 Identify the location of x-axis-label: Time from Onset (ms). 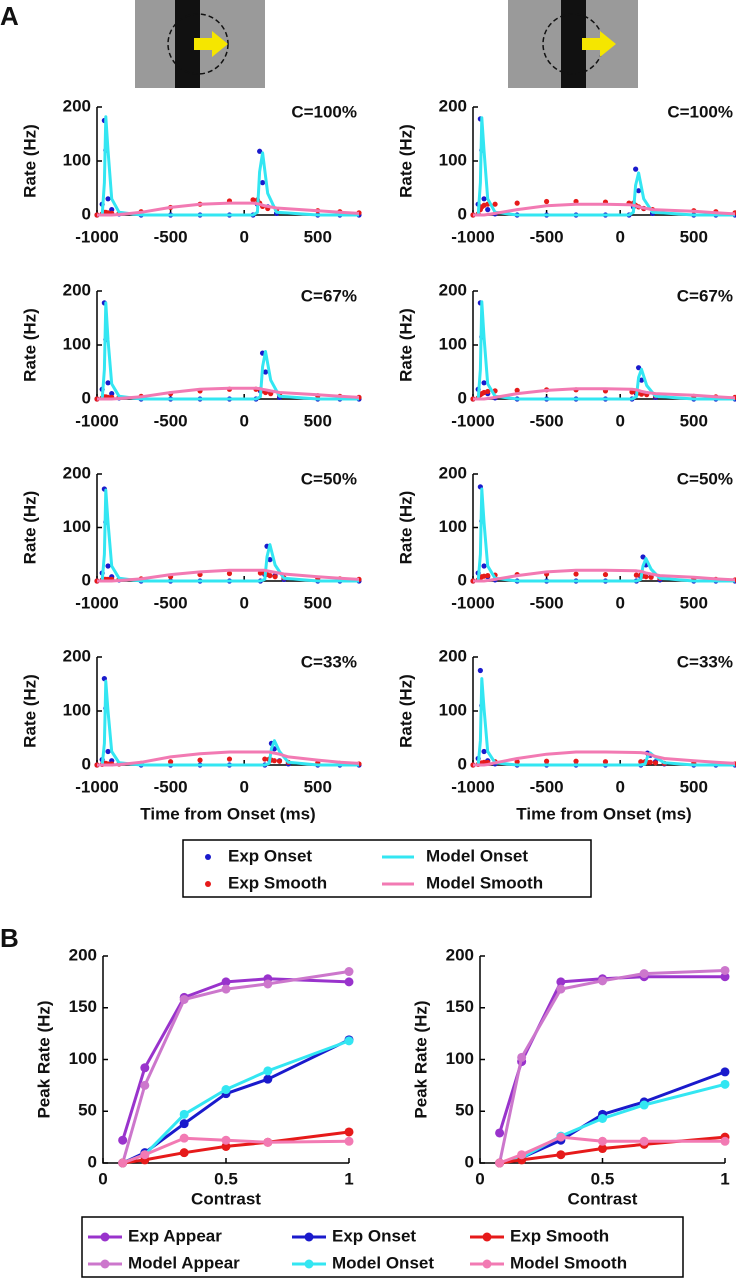
(603, 813).